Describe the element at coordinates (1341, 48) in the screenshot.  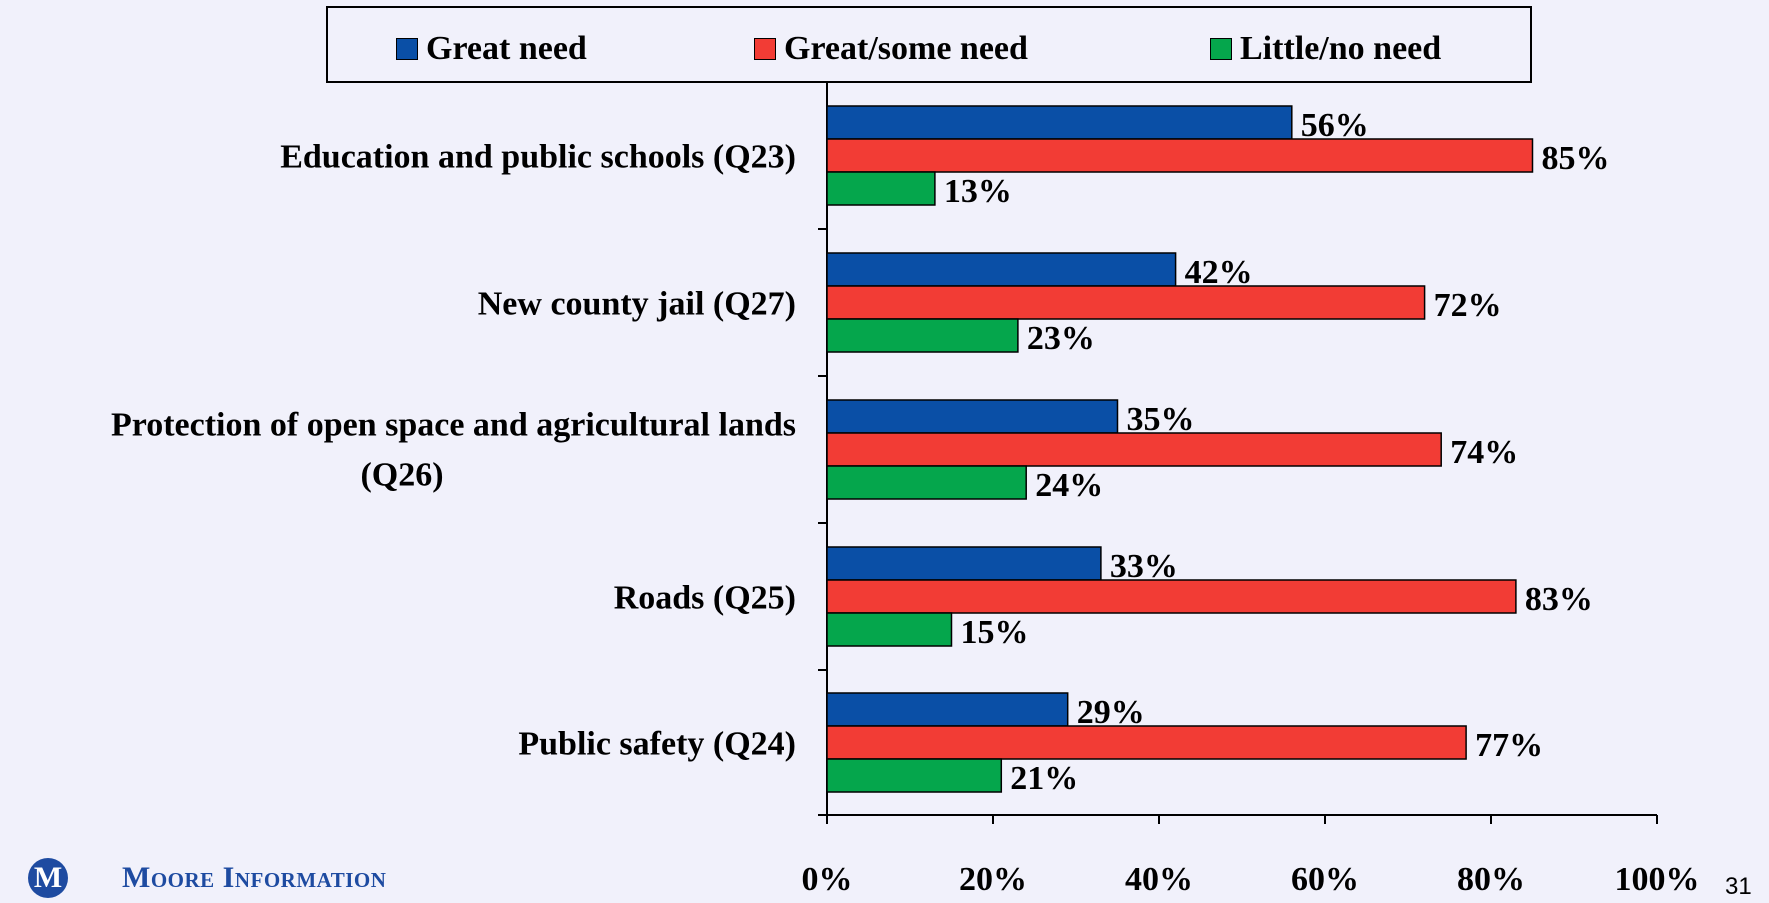
I see `legend-label-little-no-need: Little/no need` at that location.